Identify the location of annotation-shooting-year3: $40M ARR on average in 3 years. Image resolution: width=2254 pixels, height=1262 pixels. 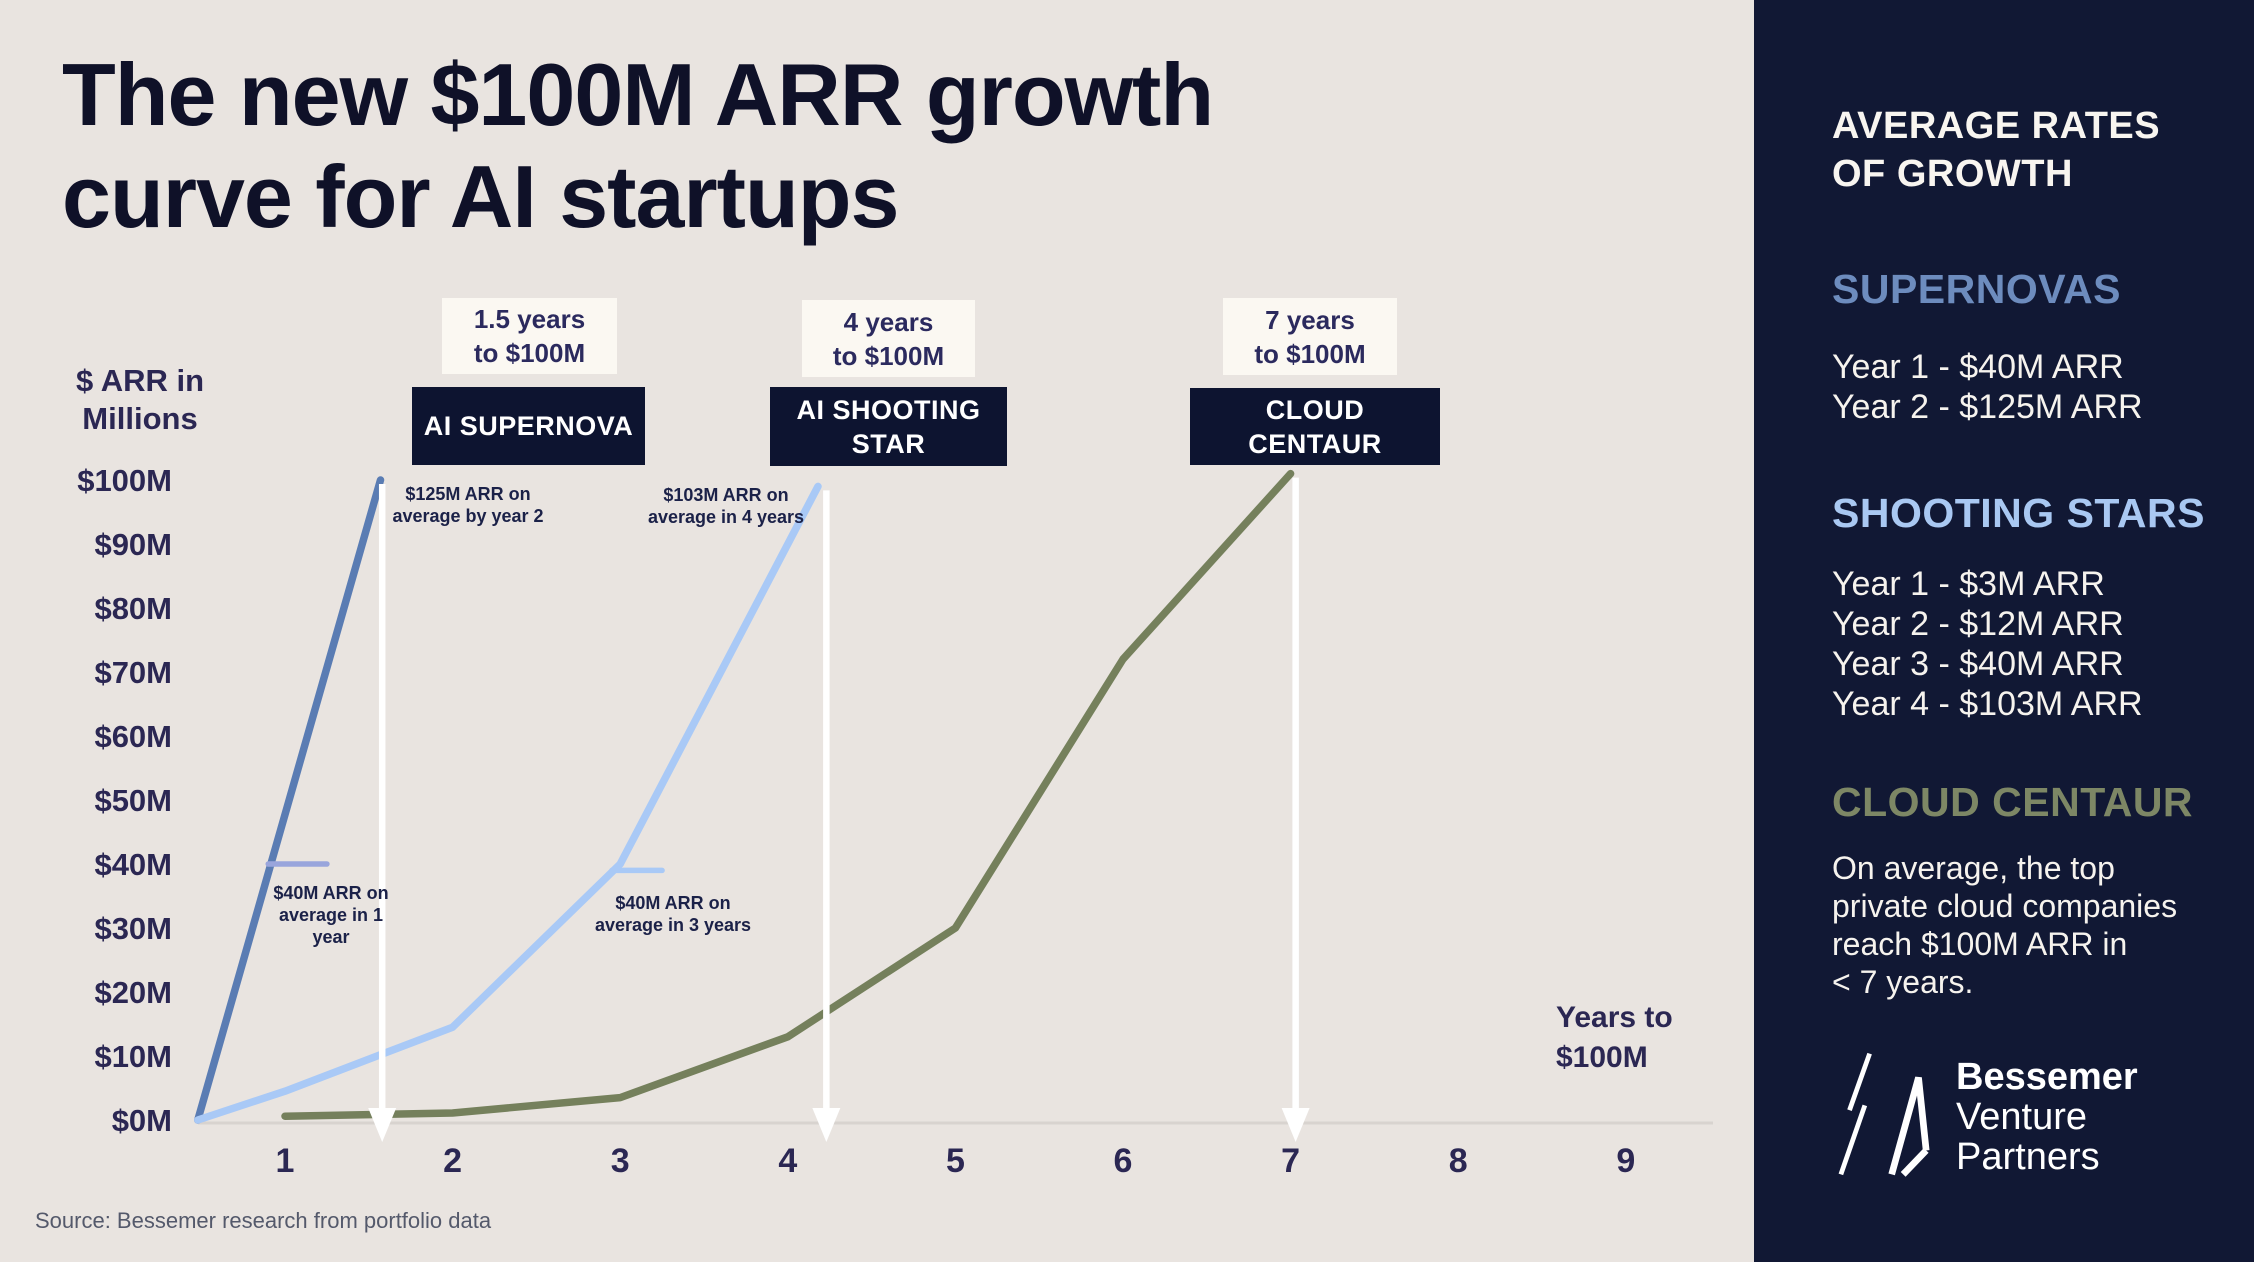
(673, 914).